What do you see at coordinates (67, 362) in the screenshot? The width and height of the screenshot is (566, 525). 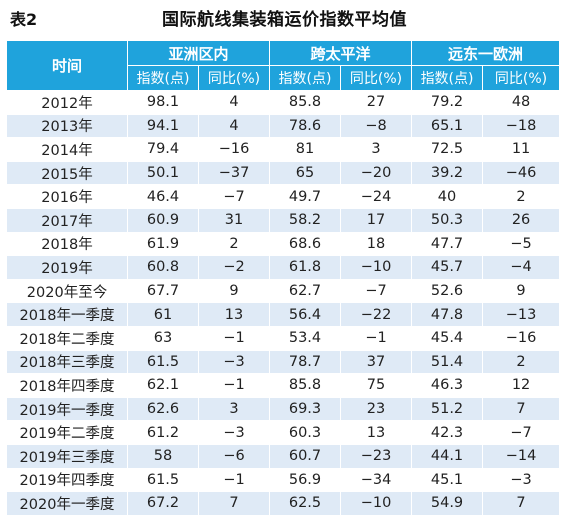 I see `cell-period: 2018年三季度` at bounding box center [67, 362].